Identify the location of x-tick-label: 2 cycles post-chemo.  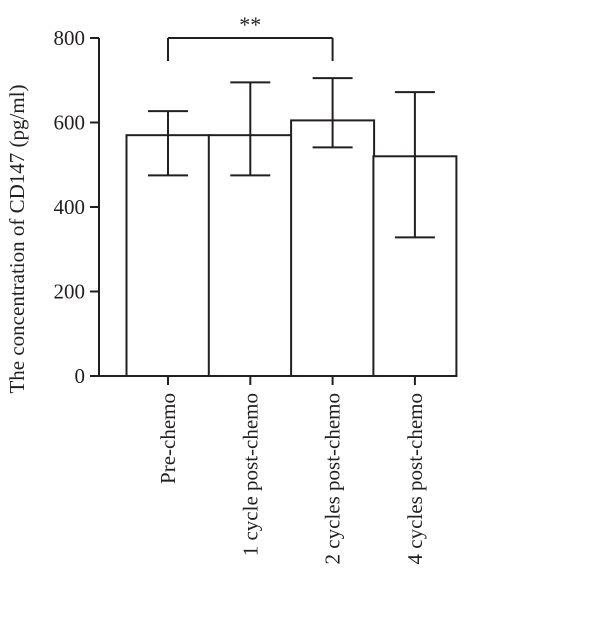
(333, 478).